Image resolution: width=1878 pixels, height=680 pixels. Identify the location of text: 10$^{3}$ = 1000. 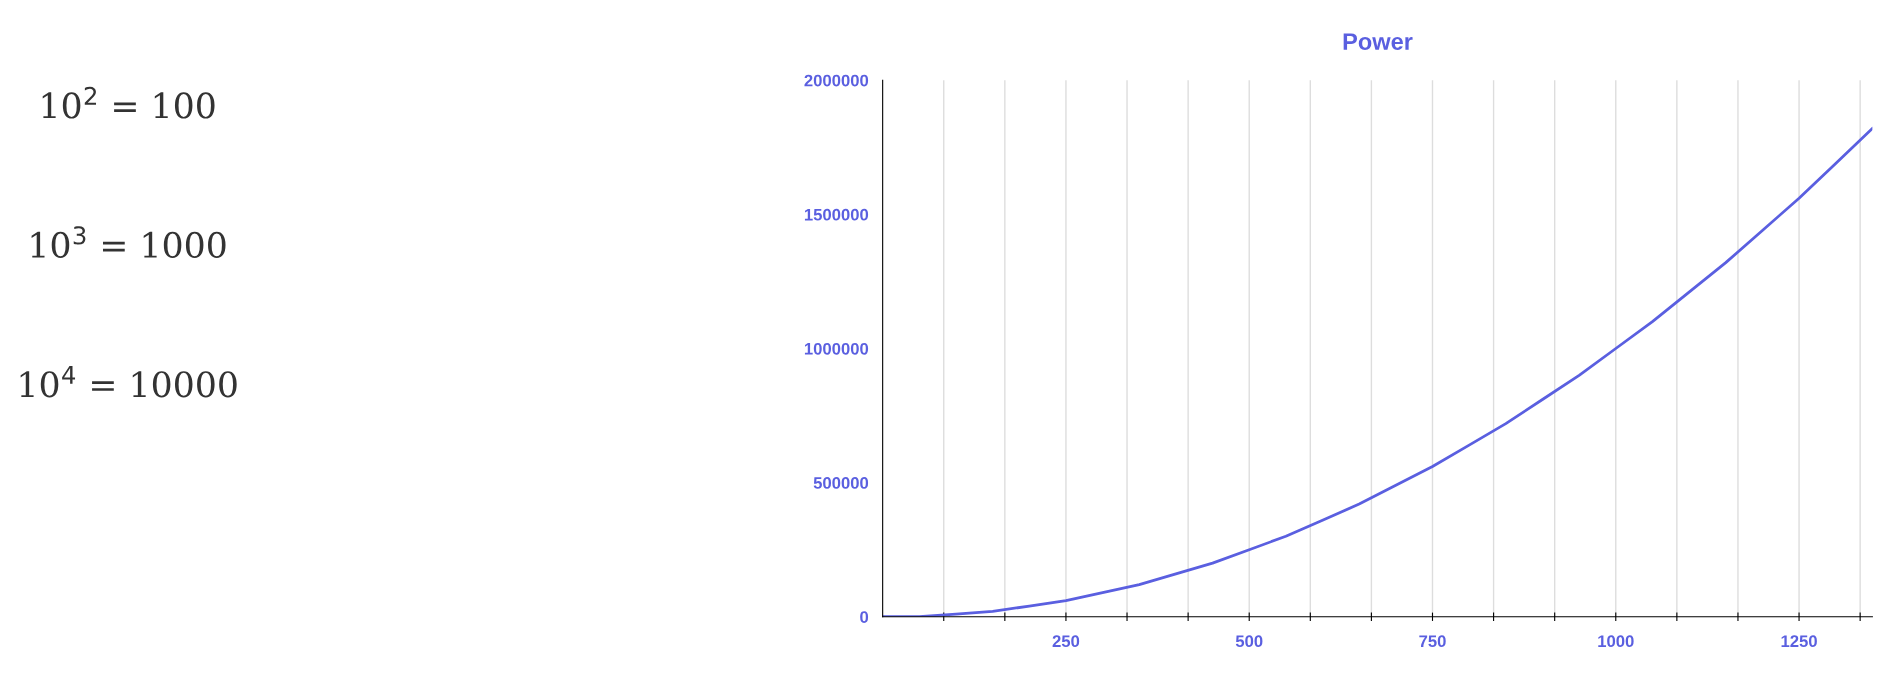
(128, 242).